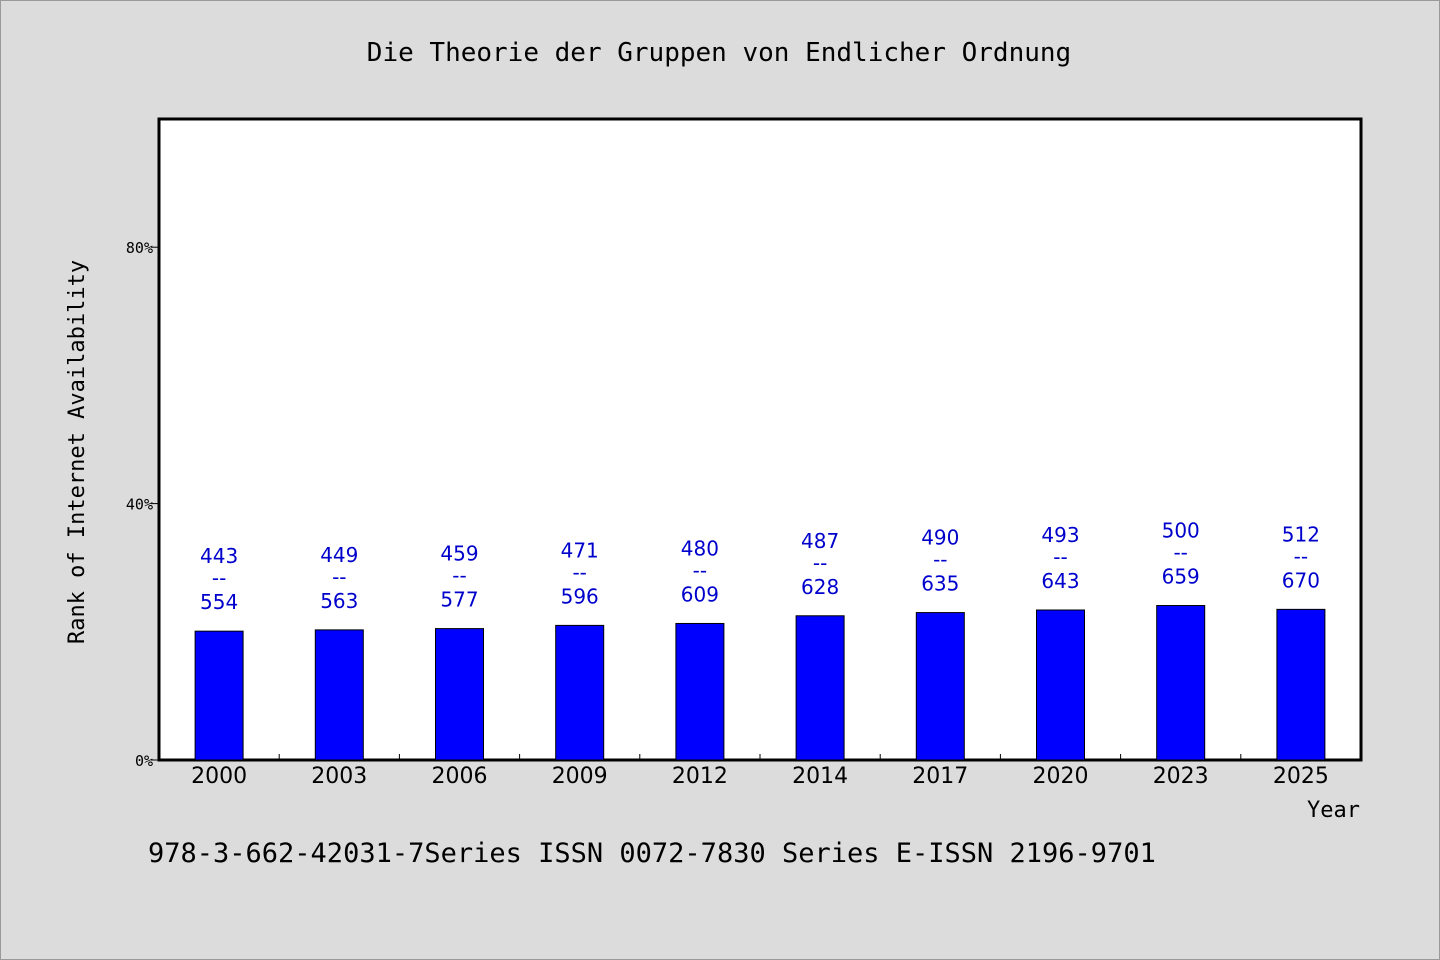 This screenshot has height=960, width=1440. I want to click on bar-2014, so click(820, 688).